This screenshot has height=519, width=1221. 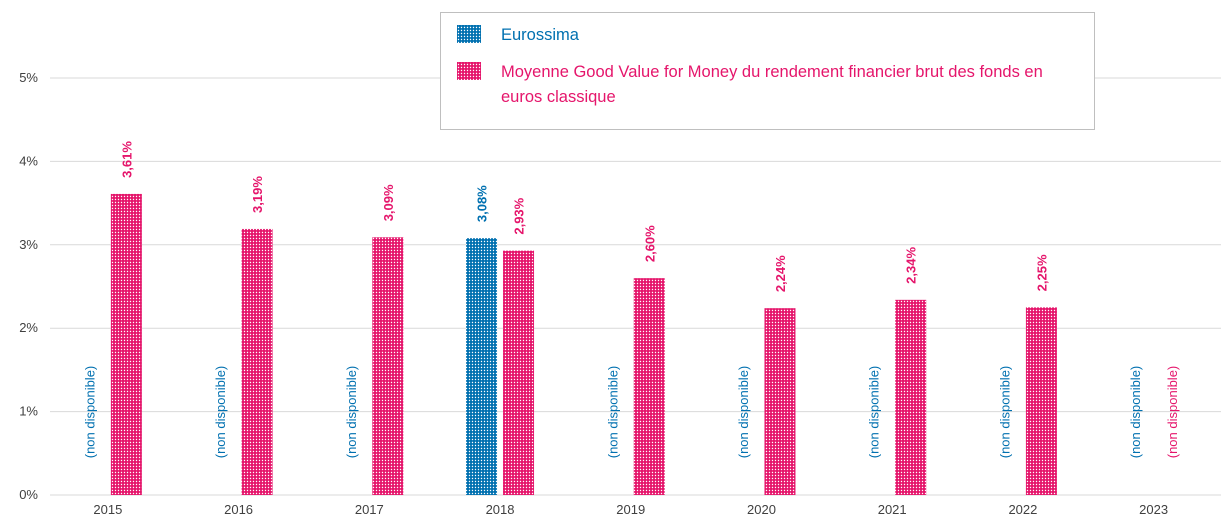 I want to click on legend-item: Eurossima, so click(x=768, y=35).